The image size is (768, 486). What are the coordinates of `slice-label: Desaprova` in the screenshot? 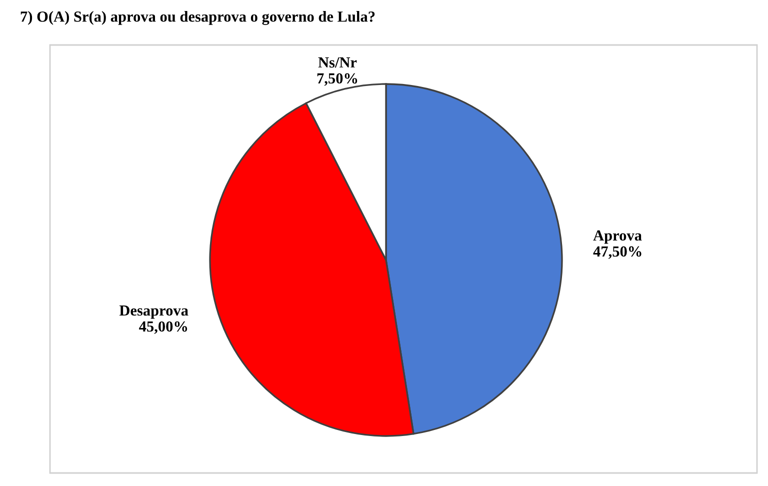 It's located at (153, 312).